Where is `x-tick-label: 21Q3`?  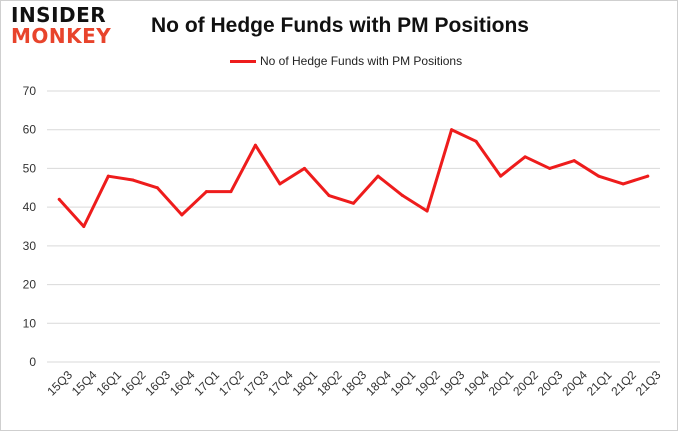 x-tick-label: 21Q3 is located at coordinates (648, 383).